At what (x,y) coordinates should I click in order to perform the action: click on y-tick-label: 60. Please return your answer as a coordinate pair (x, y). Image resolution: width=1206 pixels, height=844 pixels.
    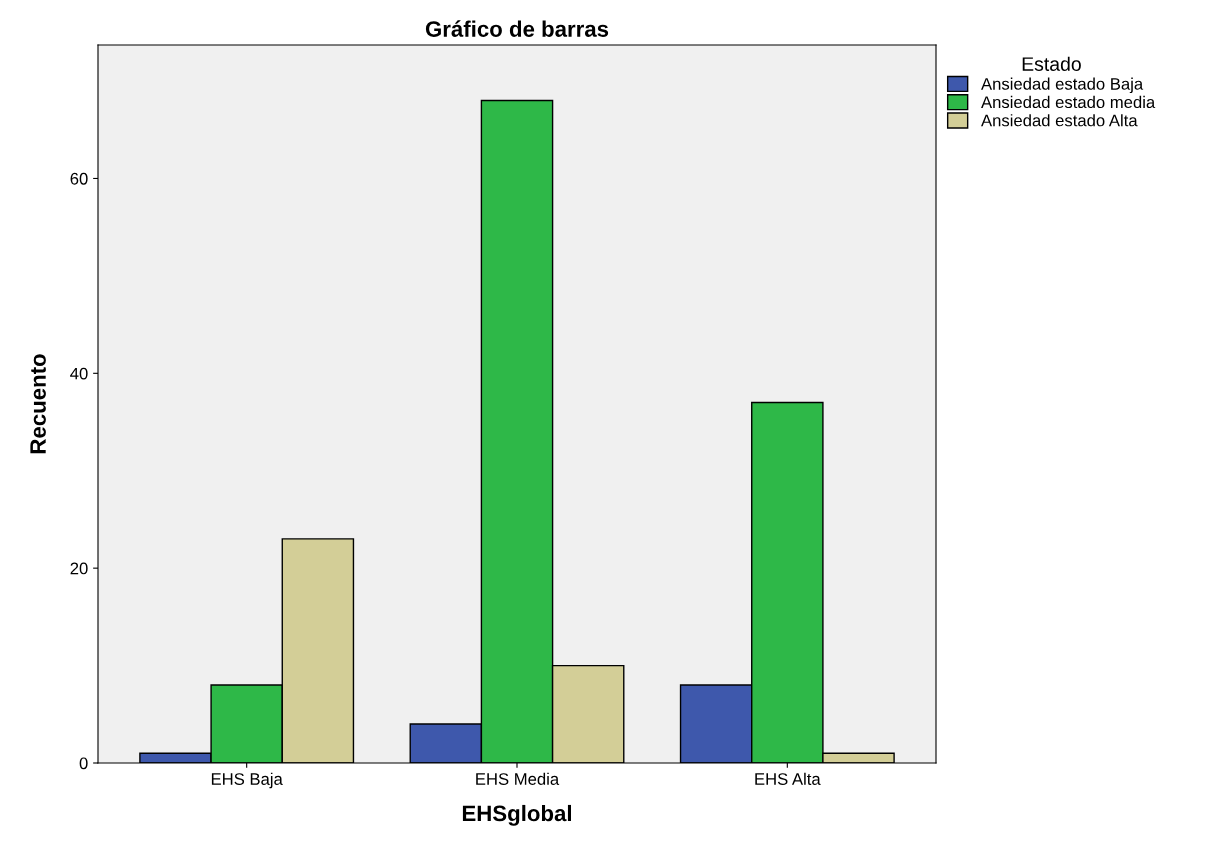
    Looking at the image, I should click on (79, 178).